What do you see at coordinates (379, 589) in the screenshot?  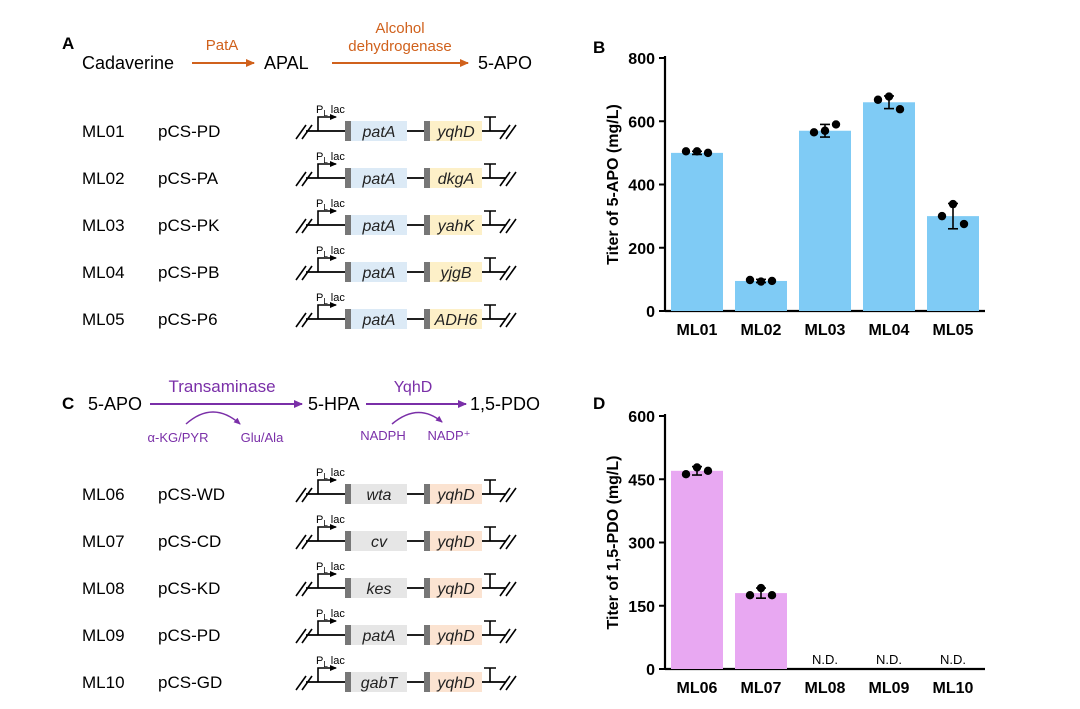 I see `gene1-label: kes` at bounding box center [379, 589].